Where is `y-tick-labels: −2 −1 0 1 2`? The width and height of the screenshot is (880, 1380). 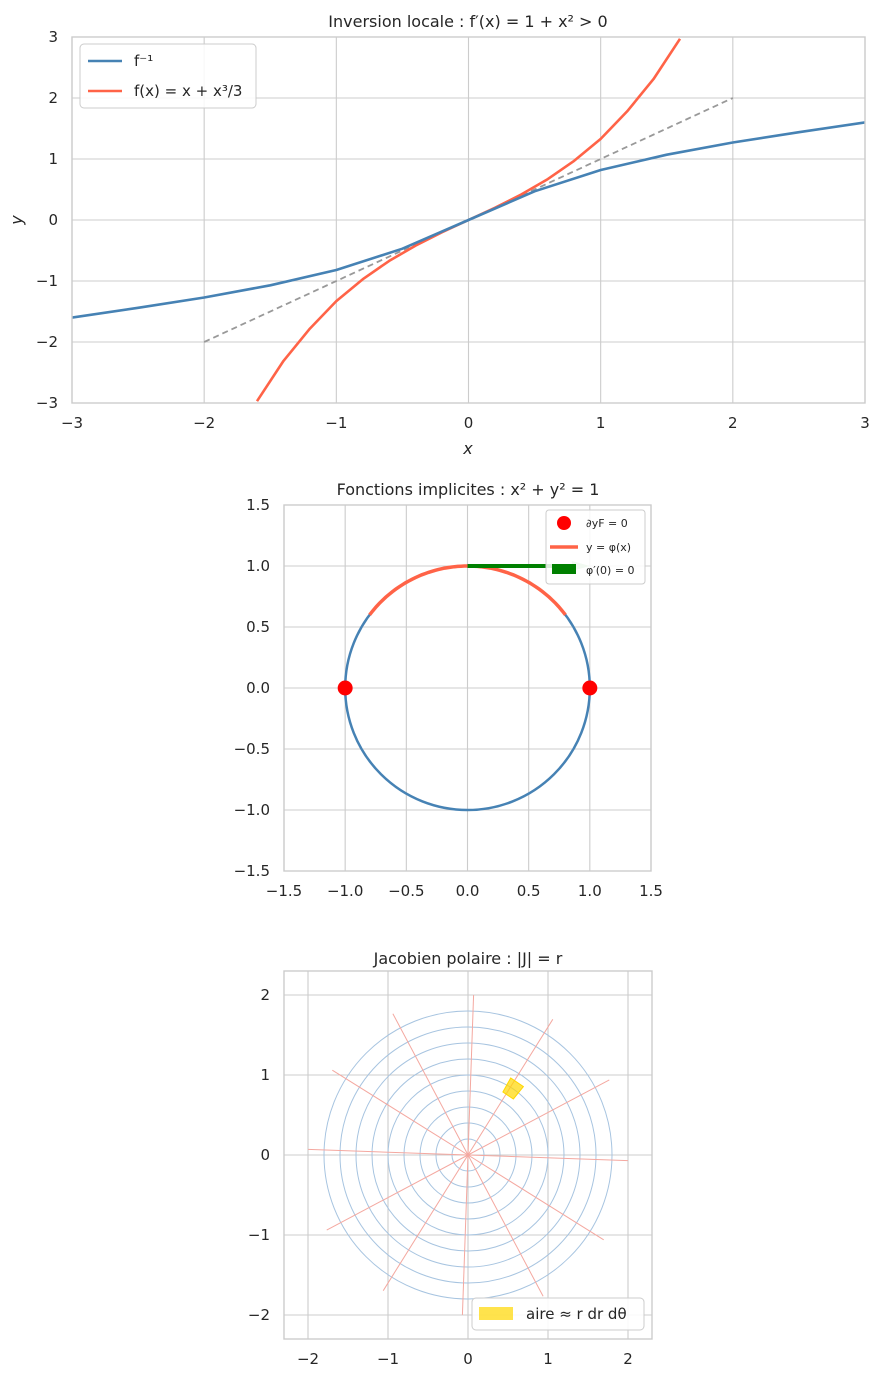 y-tick-labels: −2 −1 0 1 2 is located at coordinates (259, 1155).